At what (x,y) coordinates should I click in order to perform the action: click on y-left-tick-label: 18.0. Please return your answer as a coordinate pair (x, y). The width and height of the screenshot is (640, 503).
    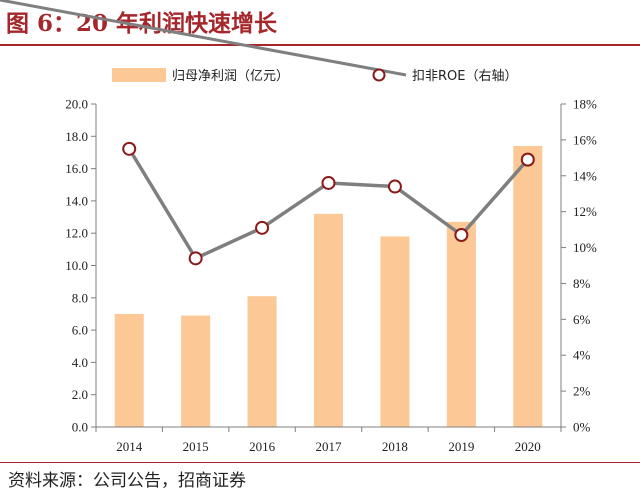
    Looking at the image, I should click on (76, 136).